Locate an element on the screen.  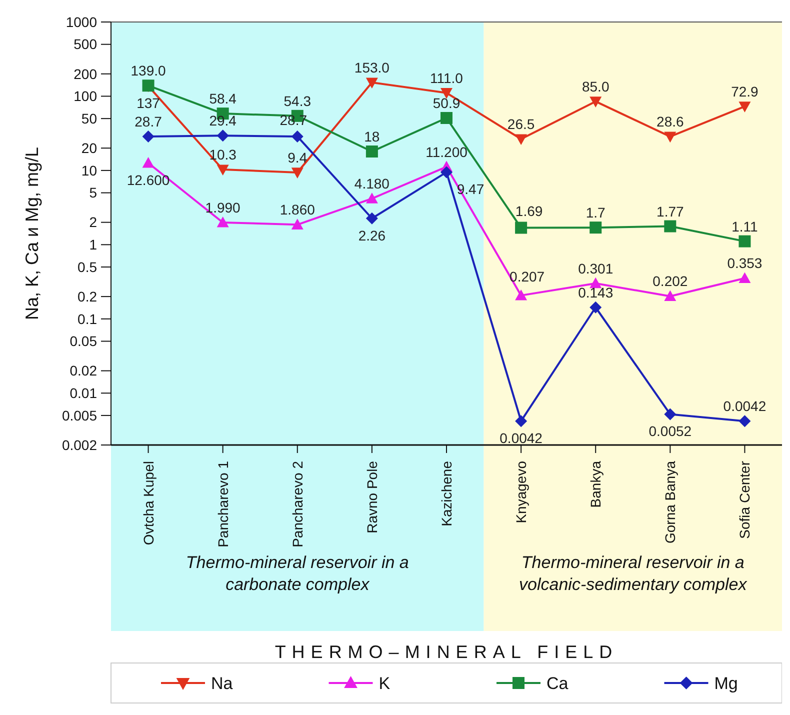
x-tick-label: Ravno Pole is located at coordinates (372, 497).